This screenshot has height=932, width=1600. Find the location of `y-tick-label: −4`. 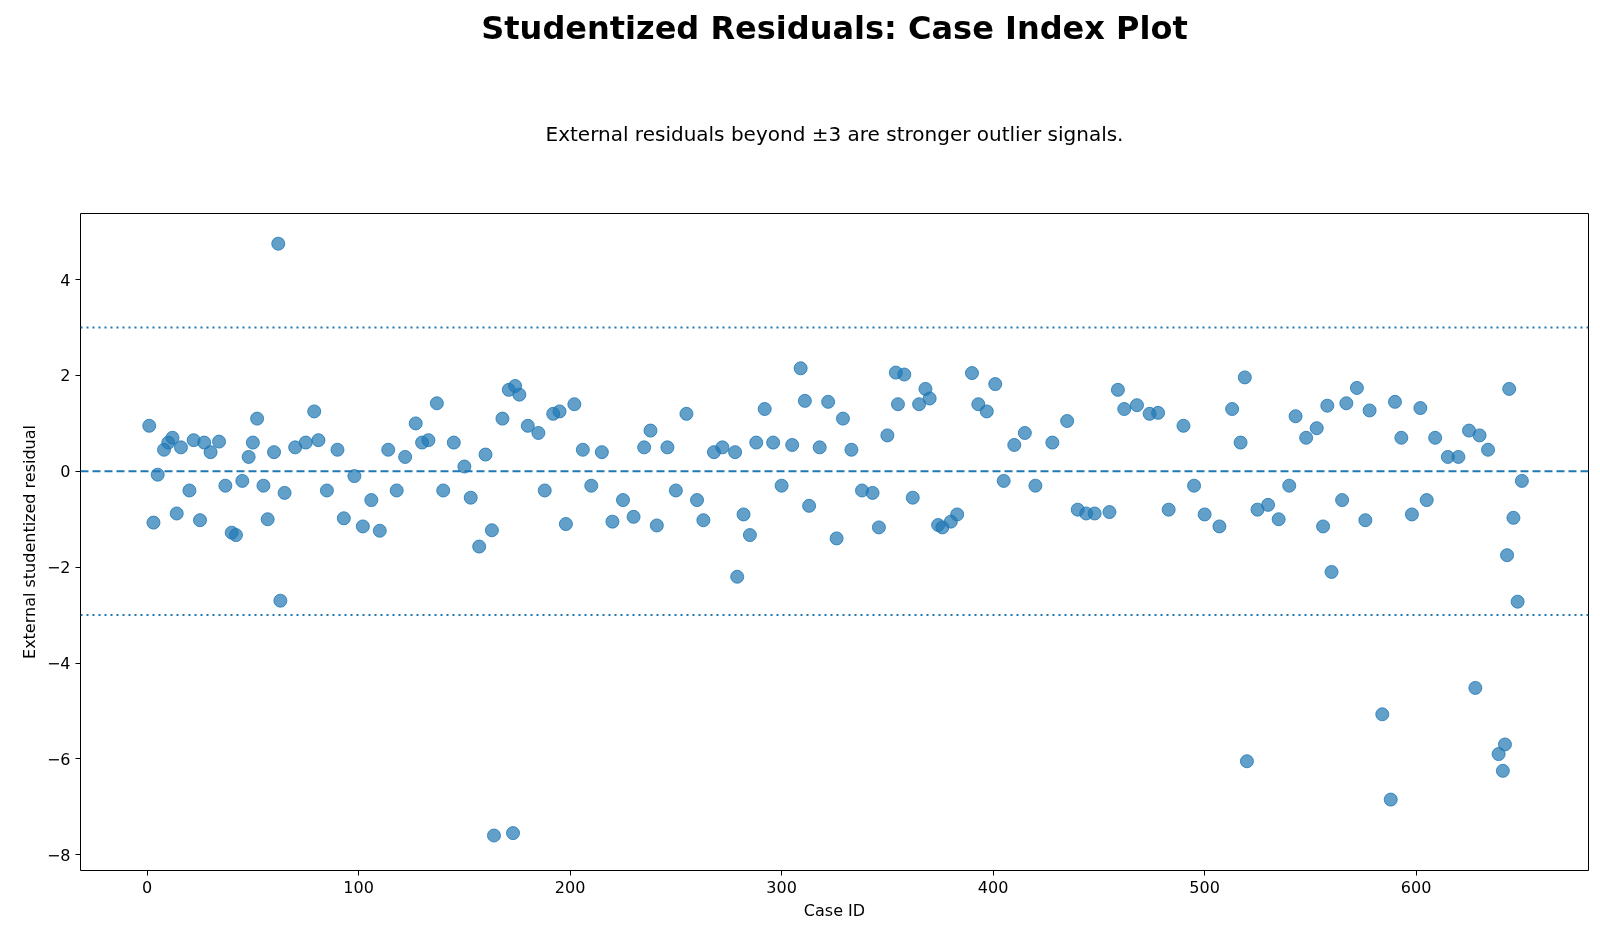

y-tick-label: −4 is located at coordinates (58, 663).